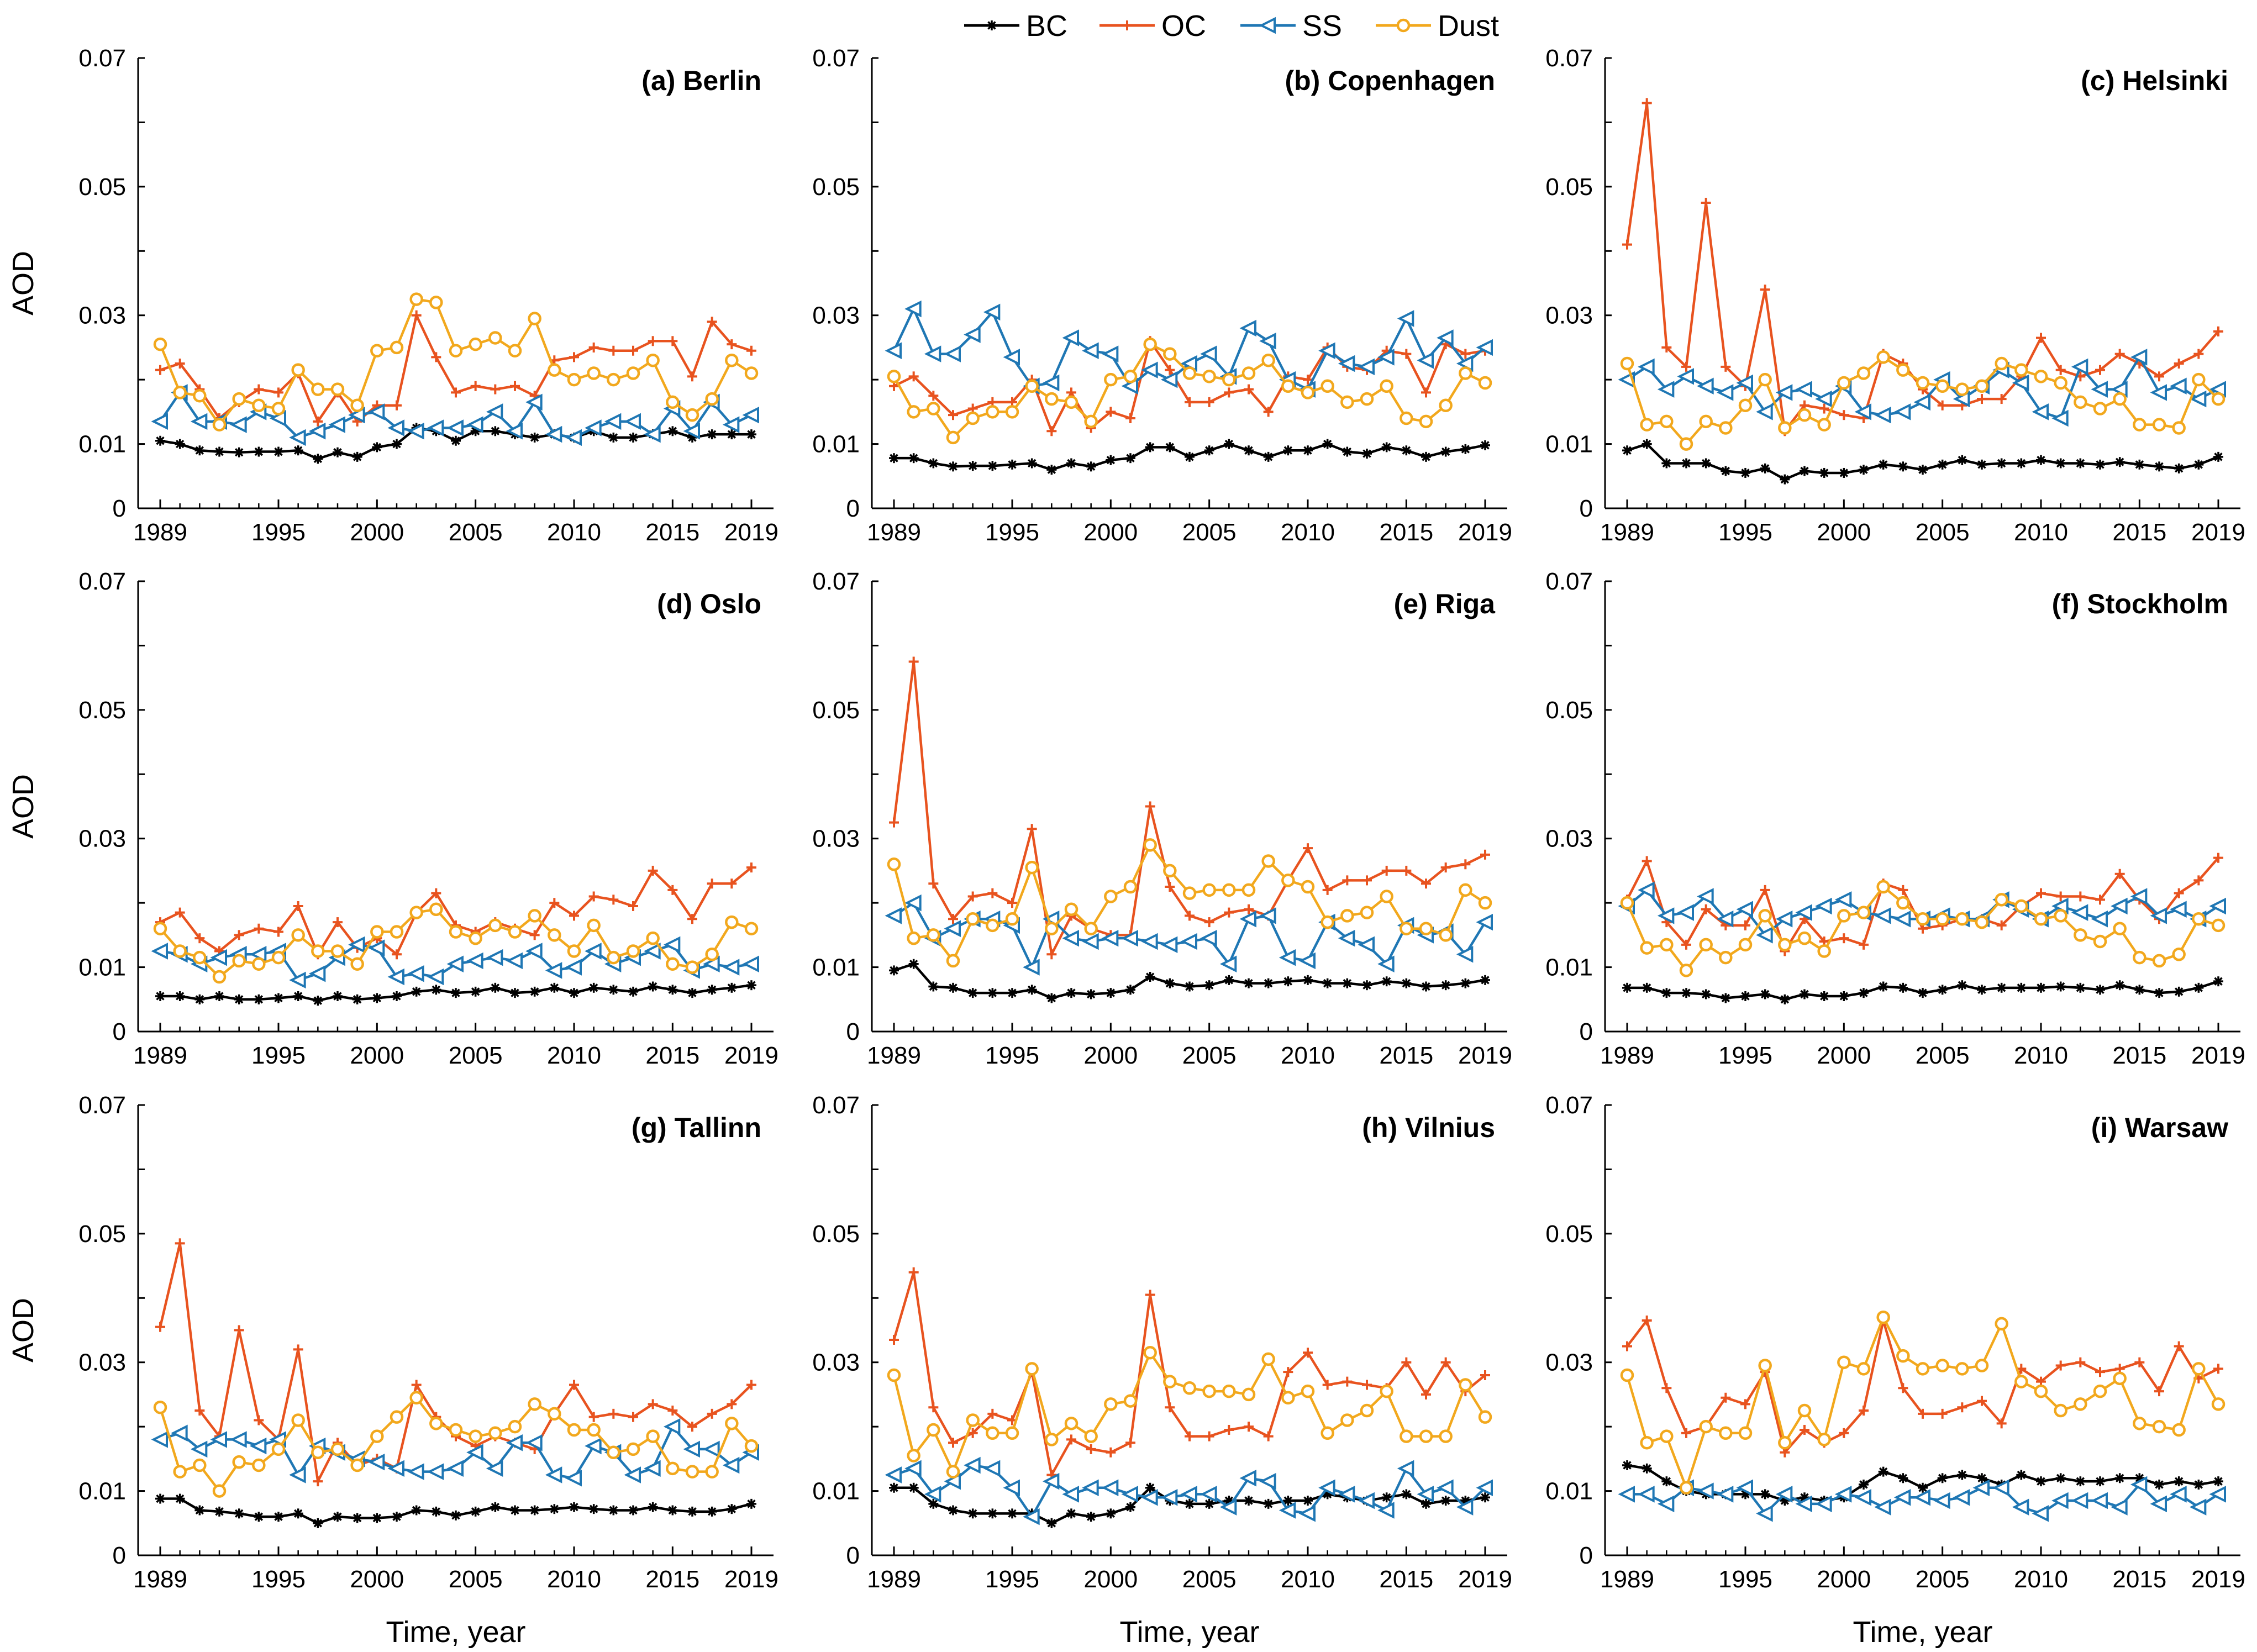 This screenshot has width=2257, height=1652. What do you see at coordinates (1209, 1579) in the screenshot?
I see `x-tick-label: 2005` at bounding box center [1209, 1579].